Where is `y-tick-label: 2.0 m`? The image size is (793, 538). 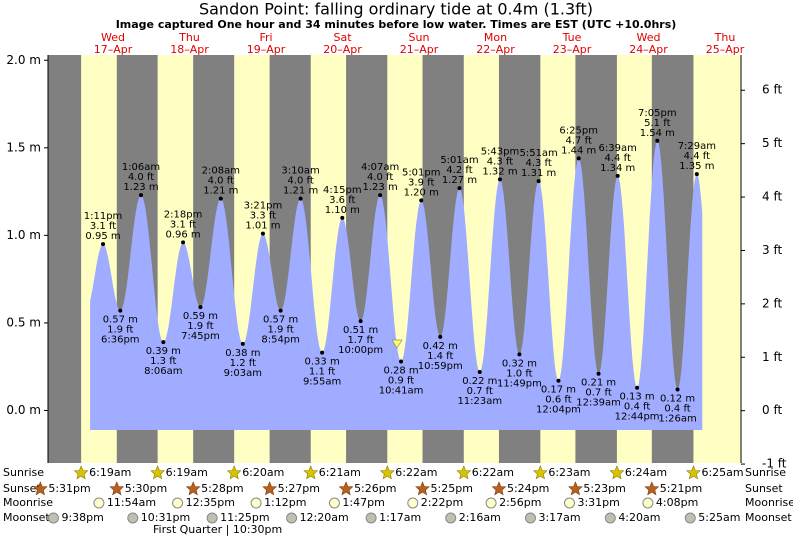
y-tick-label: 2.0 m is located at coordinates (23, 60).